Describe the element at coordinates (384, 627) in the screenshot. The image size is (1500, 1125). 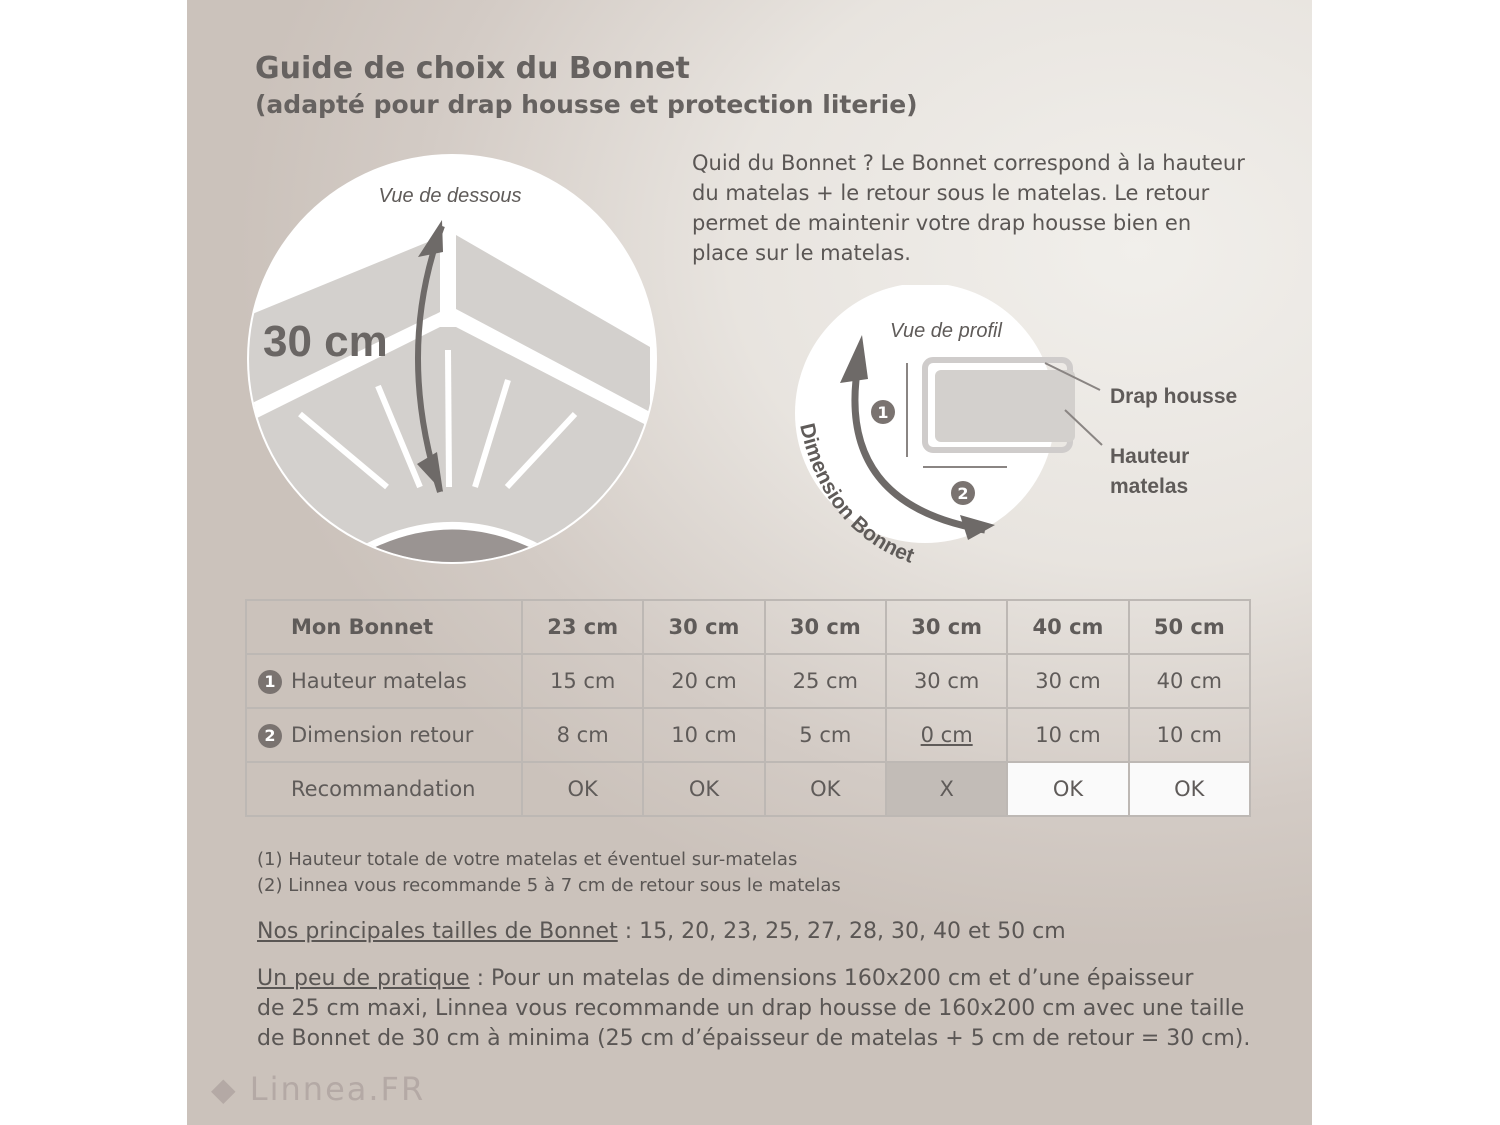
I see `header-cell: Mon Bonnet` at that location.